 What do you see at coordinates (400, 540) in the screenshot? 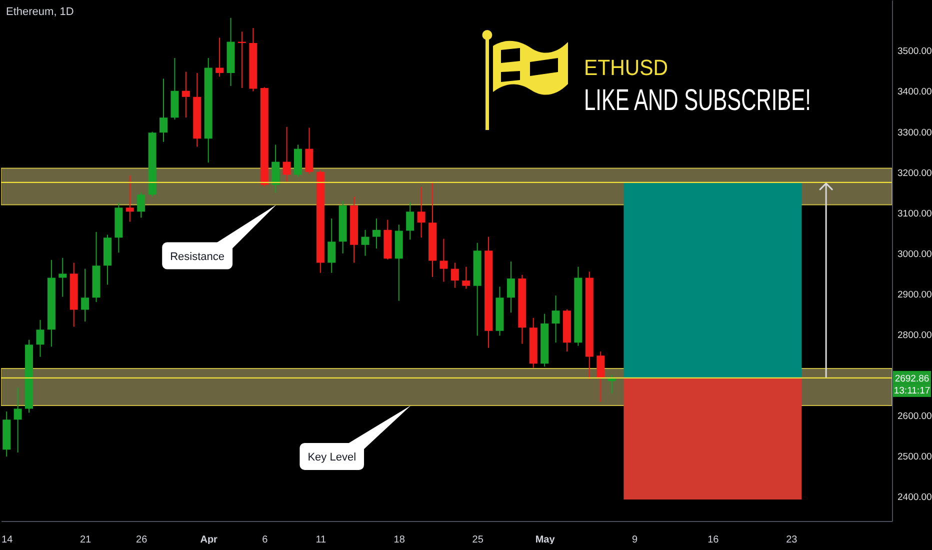
I see `x-tick-label: 18` at bounding box center [400, 540].